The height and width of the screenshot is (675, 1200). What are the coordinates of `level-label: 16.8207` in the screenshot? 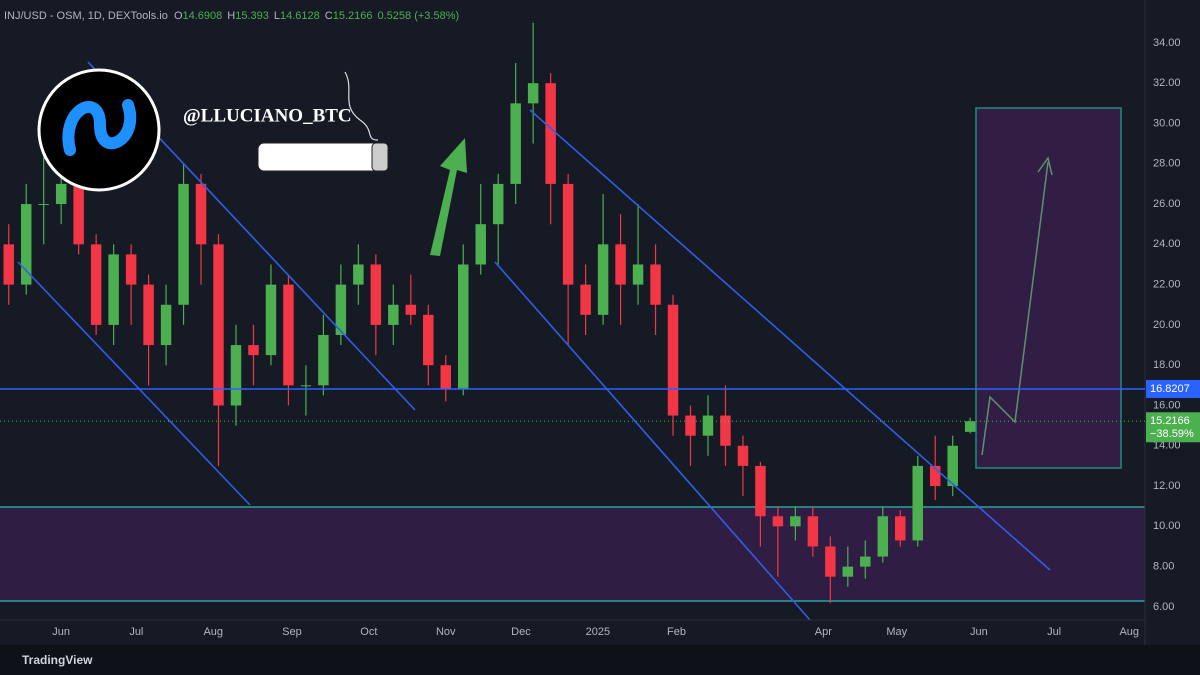 It's located at (1170, 389).